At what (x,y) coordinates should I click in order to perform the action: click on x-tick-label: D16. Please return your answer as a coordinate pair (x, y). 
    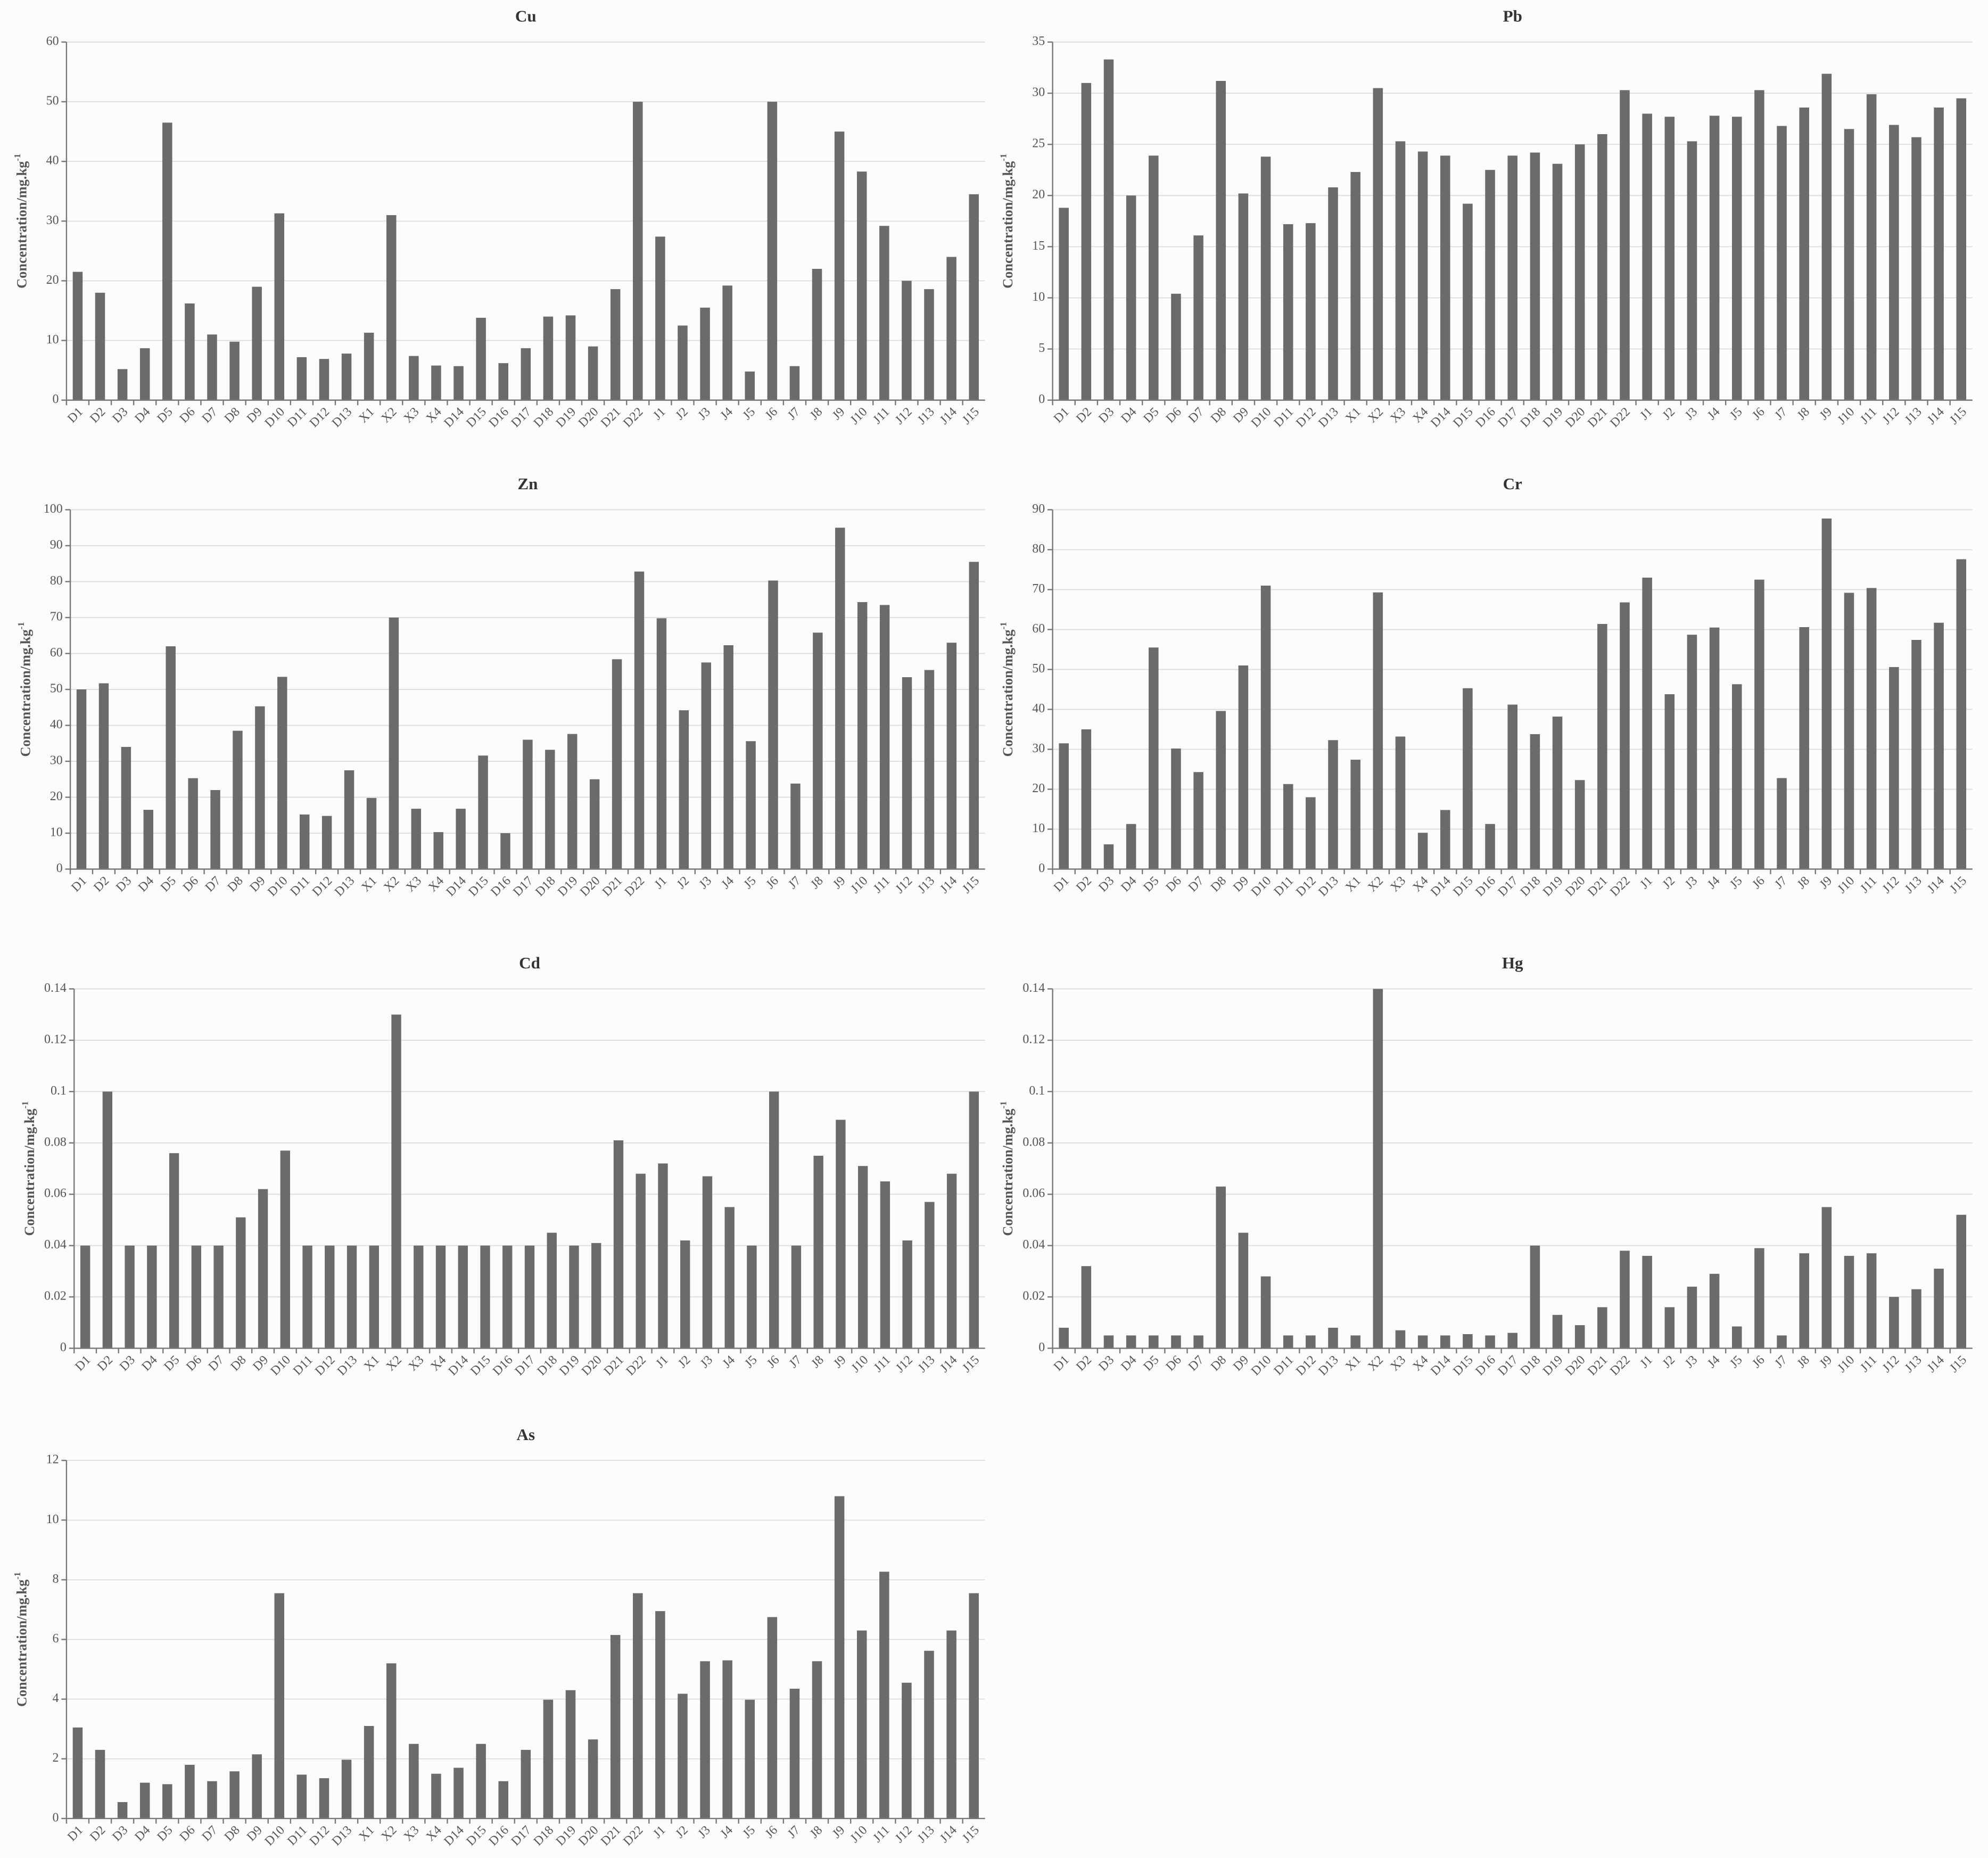
    Looking at the image, I should click on (499, 417).